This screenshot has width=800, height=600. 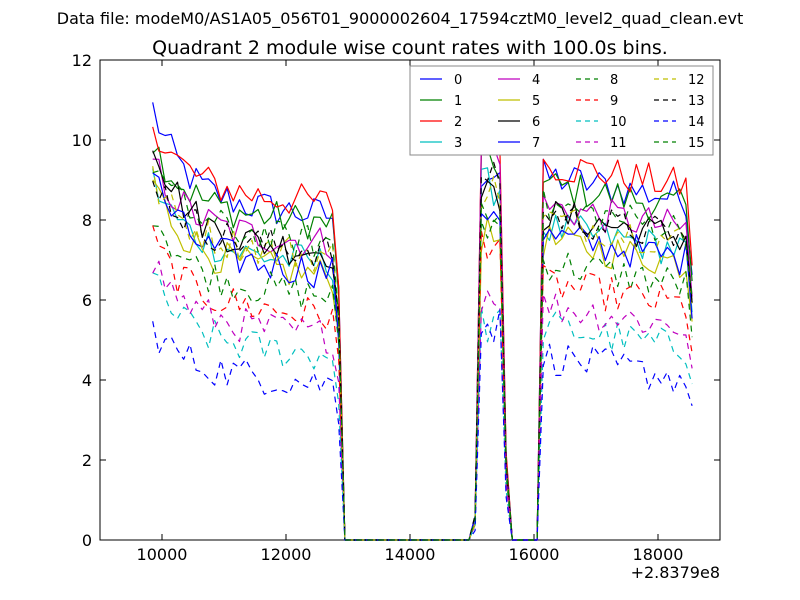 What do you see at coordinates (410, 554) in the screenshot?
I see `x-tick-label: 14000` at bounding box center [410, 554].